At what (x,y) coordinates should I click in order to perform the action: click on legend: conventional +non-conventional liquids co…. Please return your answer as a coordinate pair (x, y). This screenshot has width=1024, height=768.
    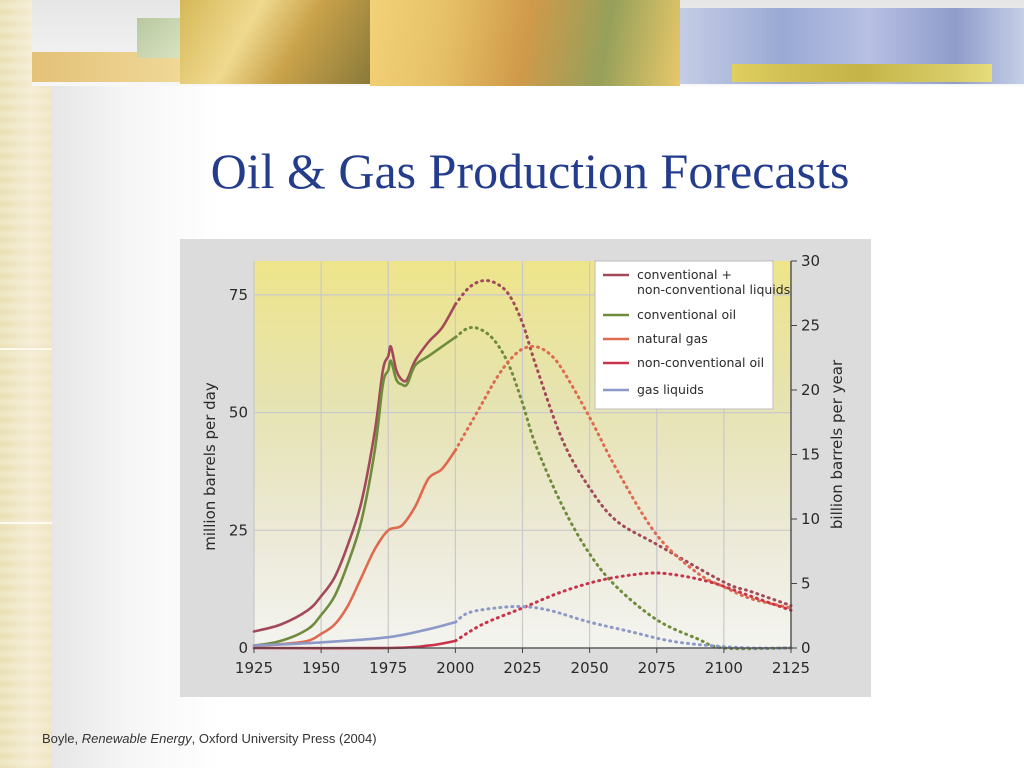
    Looking at the image, I should click on (692, 335).